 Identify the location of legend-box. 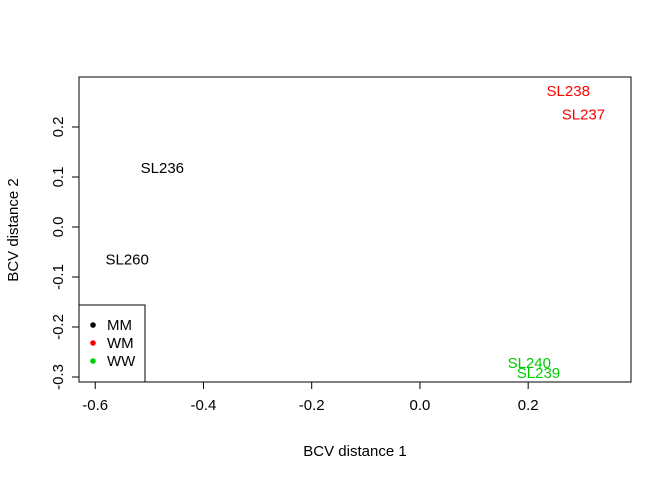
(112, 343).